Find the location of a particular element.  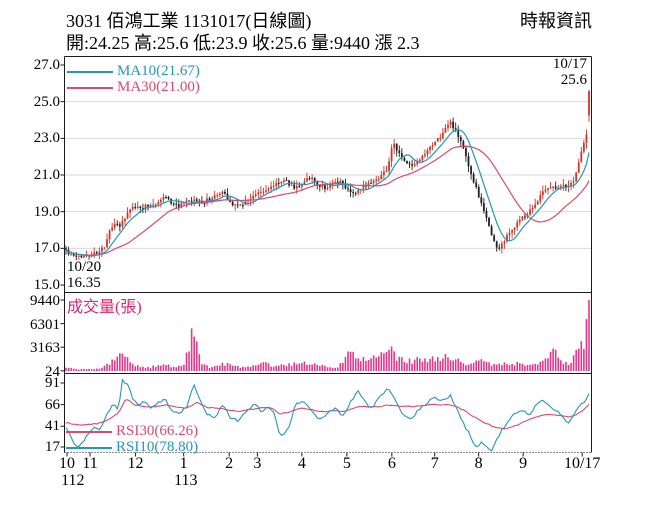

page-title: 3031 佰鴻工業 1131017(日線圖) is located at coordinates (189, 21).